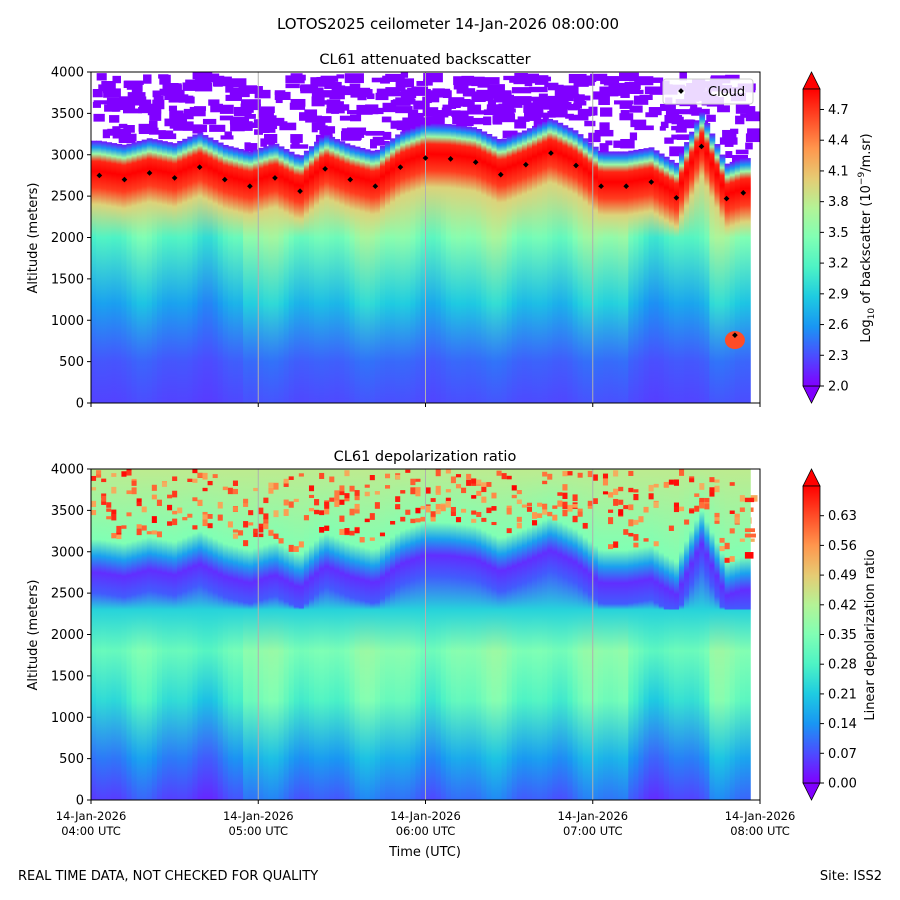 The image size is (900, 900). Describe the element at coordinates (838, 294) in the screenshot. I see `colorbar-tick-label: 2.9` at that location.